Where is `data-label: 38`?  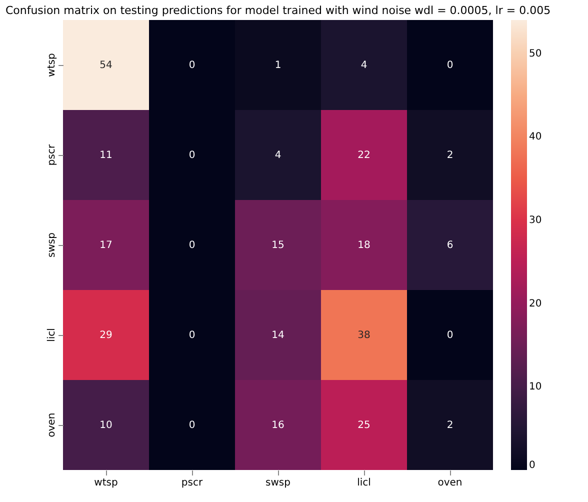 data-label: 38 is located at coordinates (364, 335).